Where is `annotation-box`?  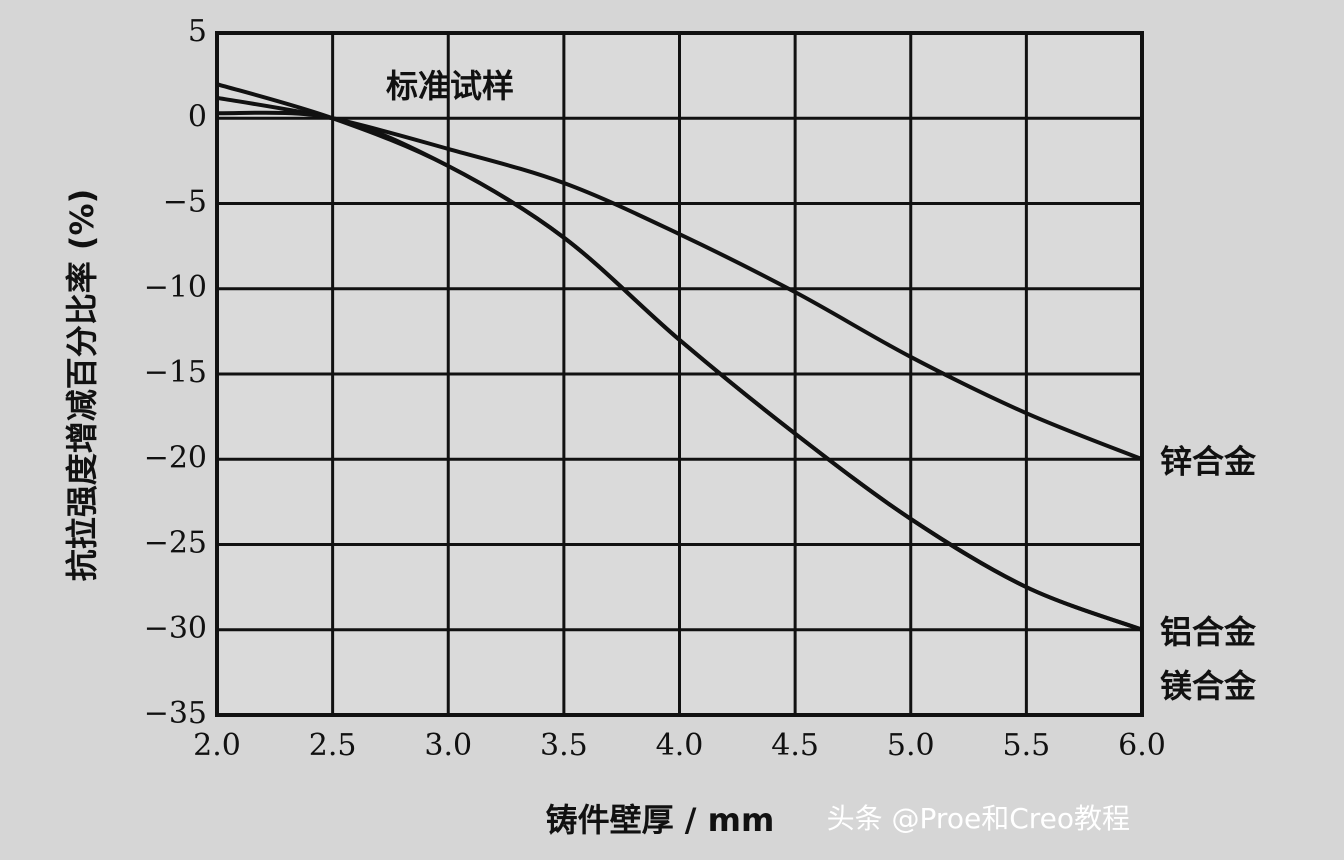
annotation-box is located at coordinates (452, 89).